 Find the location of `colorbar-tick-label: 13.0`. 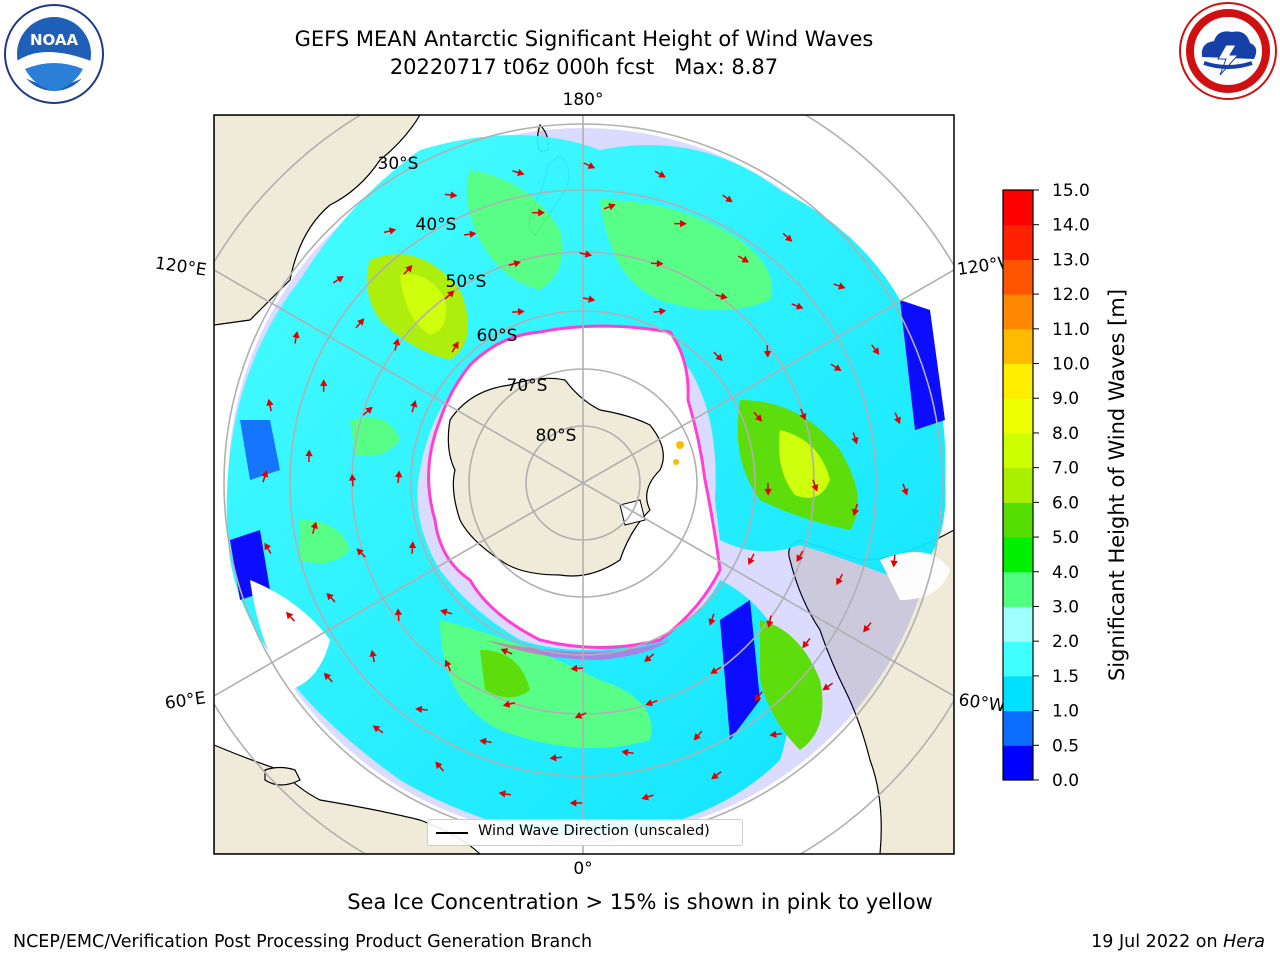

colorbar-tick-label: 13.0 is located at coordinates (1071, 260).